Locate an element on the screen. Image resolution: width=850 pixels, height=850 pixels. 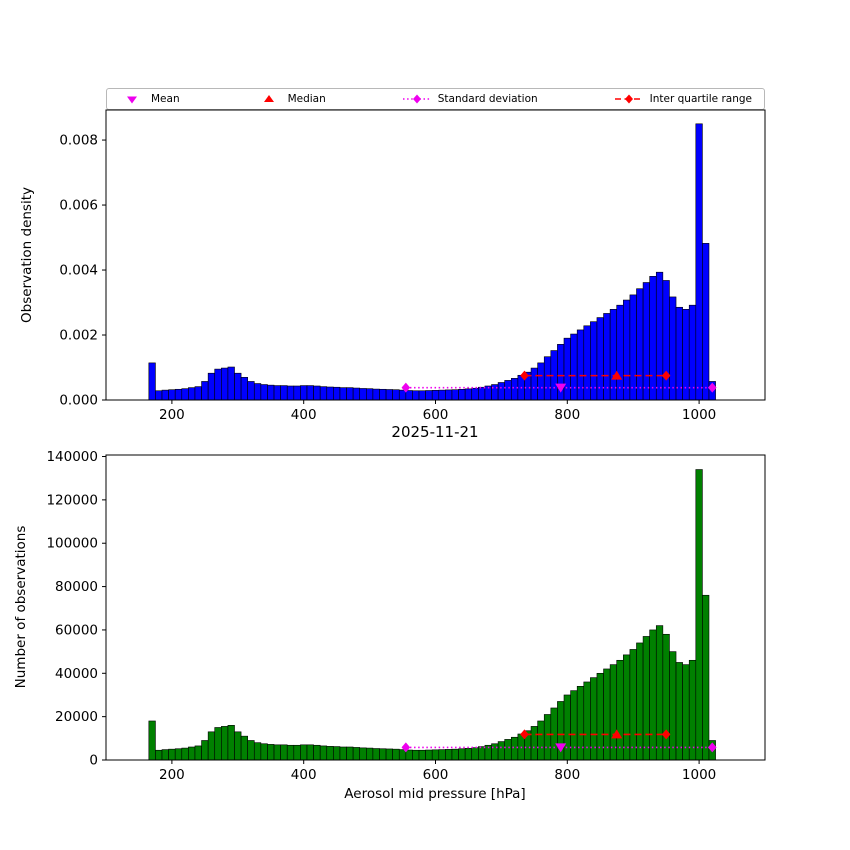
iqr-marker-shape is located at coordinates (628, 99).